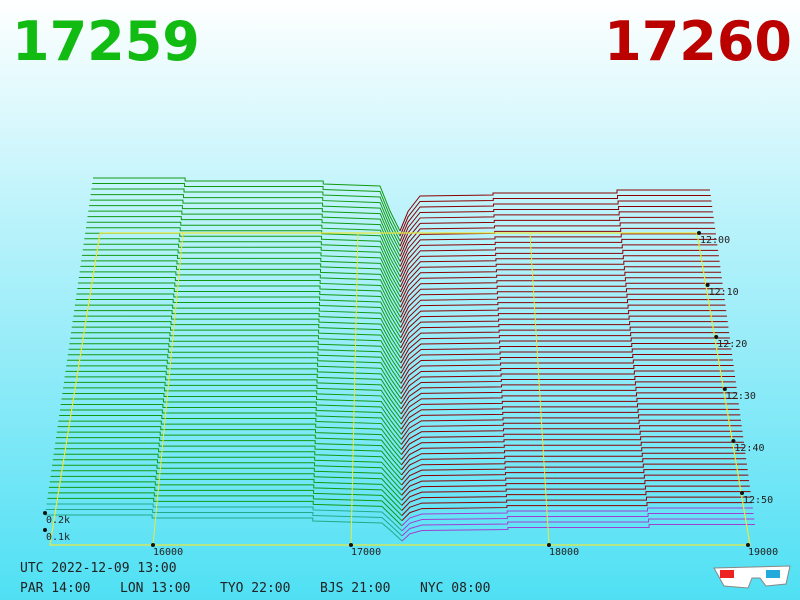 The image size is (800, 600). What do you see at coordinates (55, 588) in the screenshot?
I see `city-clock: PAR 14:00` at bounding box center [55, 588].